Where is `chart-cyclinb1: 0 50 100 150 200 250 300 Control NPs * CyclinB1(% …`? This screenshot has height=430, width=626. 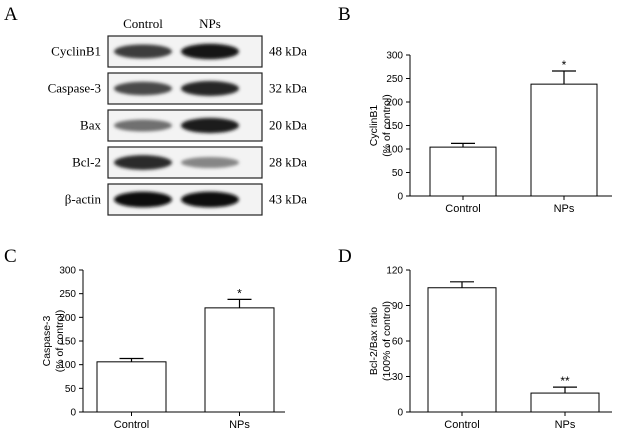 chart-cyclinb1: 0 50 100 150 200 250 300 Control NPs * CyclinB1(% … is located at coordinates (490, 133).